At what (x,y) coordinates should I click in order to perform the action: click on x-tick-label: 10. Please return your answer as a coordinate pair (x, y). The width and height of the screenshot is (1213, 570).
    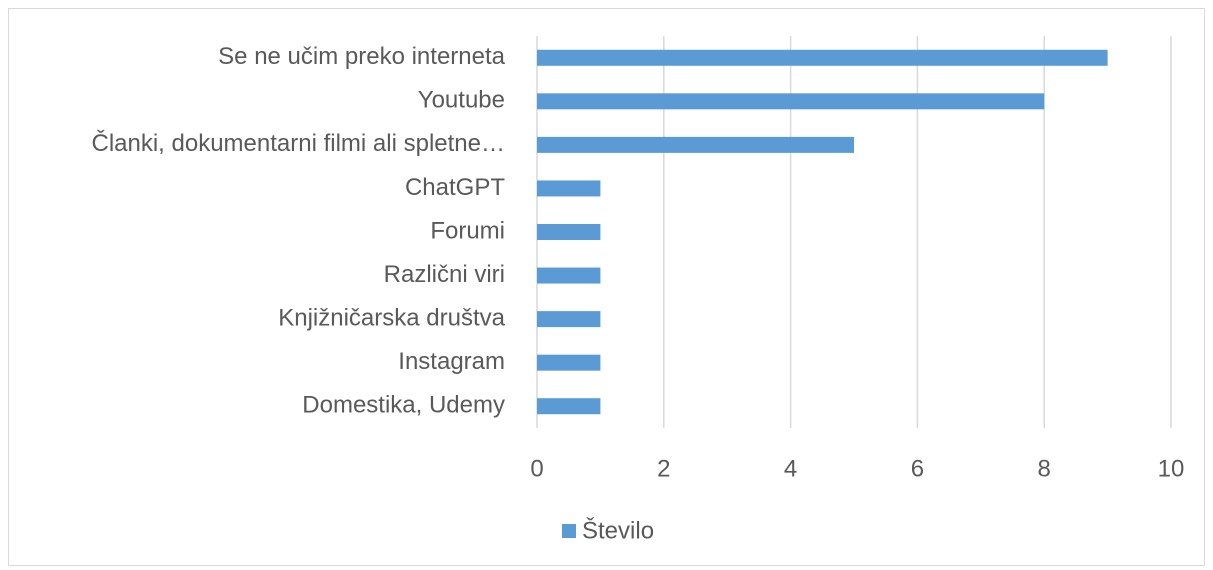
    Looking at the image, I should click on (1171, 468).